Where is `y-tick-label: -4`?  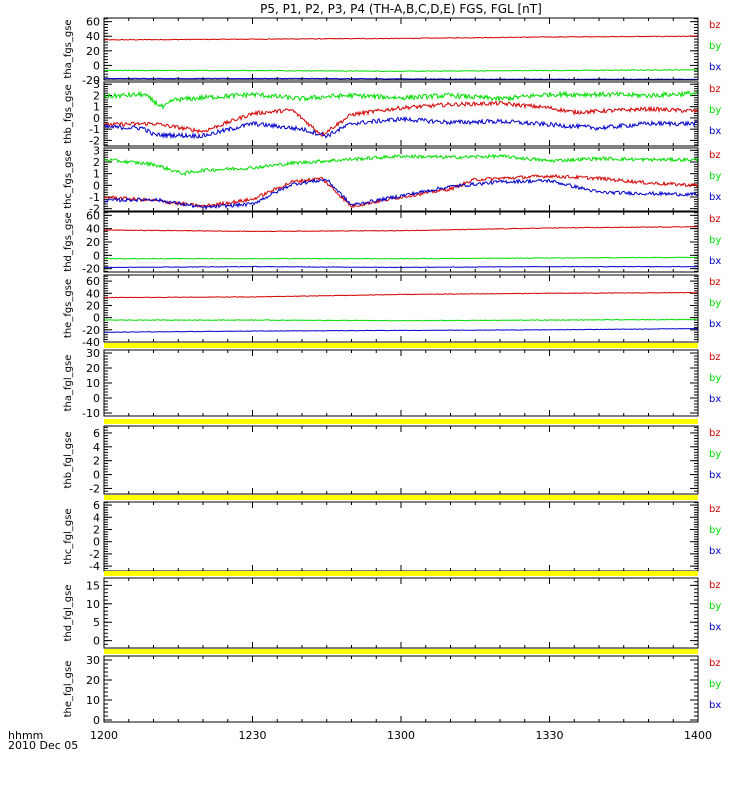
y-tick-label: -4 is located at coordinates (94, 566).